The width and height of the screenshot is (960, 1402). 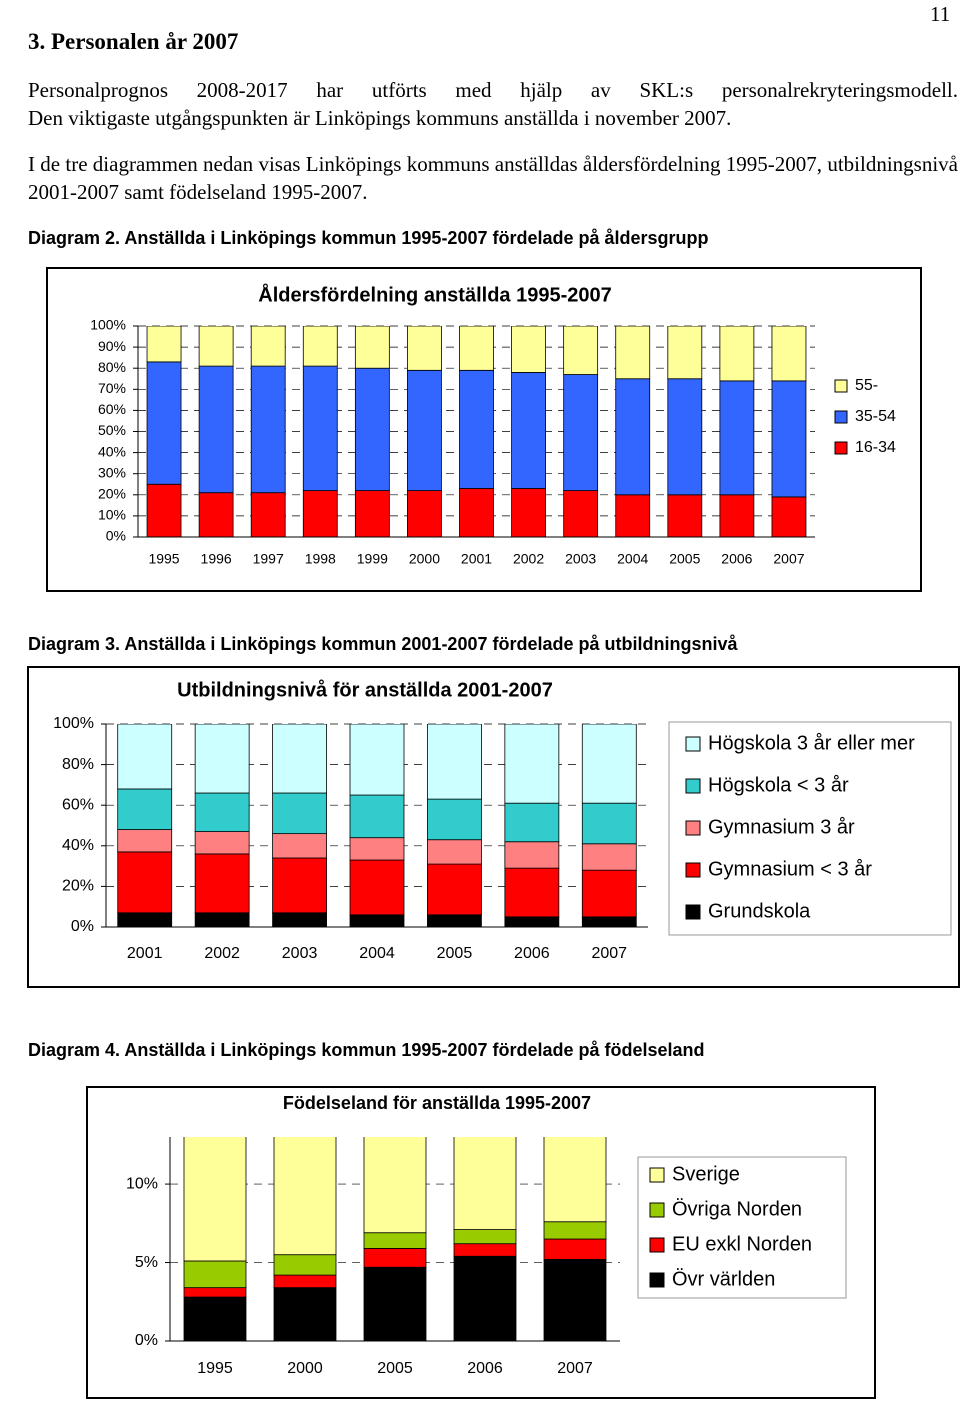 I want to click on chart-title: Utbildningsnivå för anställda 2001-2007, so click(x=365, y=689).